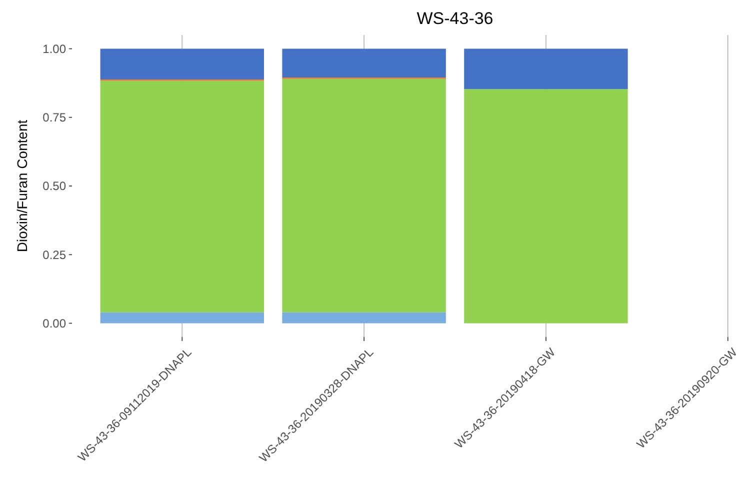 This screenshot has width=740, height=482. What do you see at coordinates (455, 18) in the screenshot?
I see `chart-title: WS-43-36` at bounding box center [455, 18].